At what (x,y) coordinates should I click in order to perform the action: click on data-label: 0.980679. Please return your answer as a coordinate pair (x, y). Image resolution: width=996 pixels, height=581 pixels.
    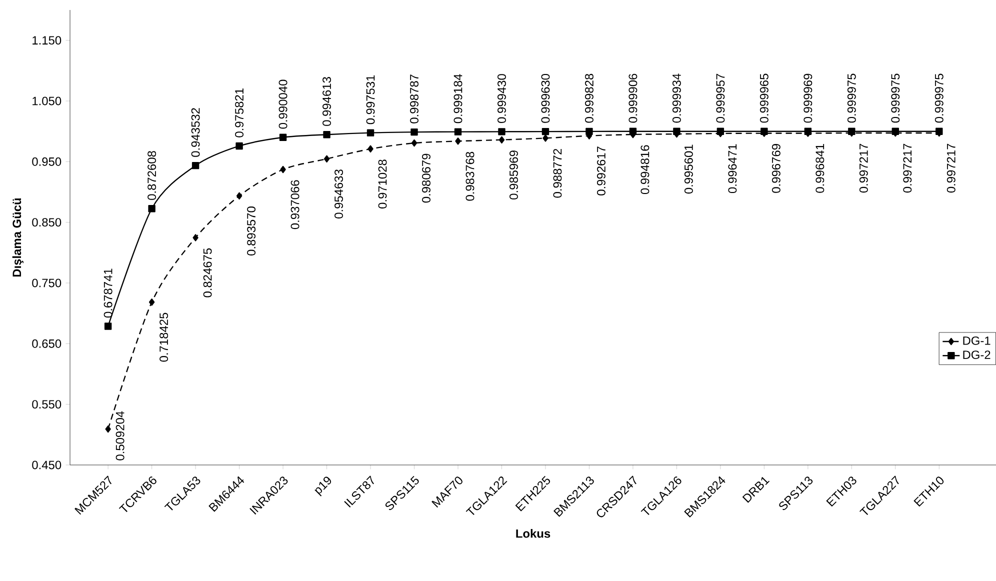
    Looking at the image, I should click on (426, 178).